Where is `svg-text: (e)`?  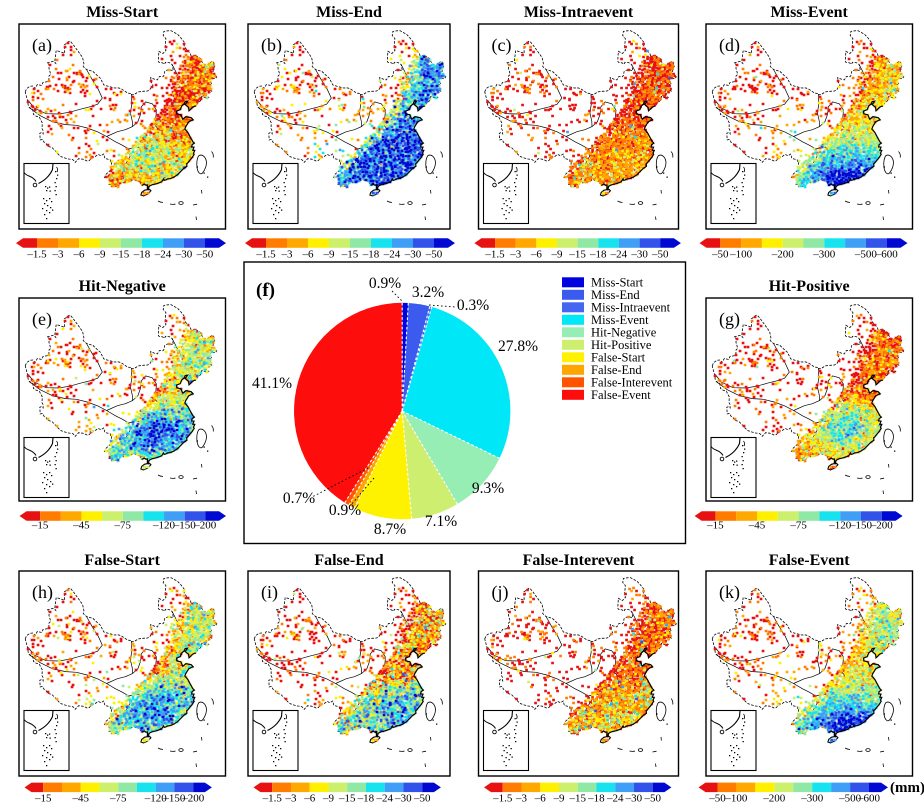
svg-text: (e) is located at coordinates (42, 319).